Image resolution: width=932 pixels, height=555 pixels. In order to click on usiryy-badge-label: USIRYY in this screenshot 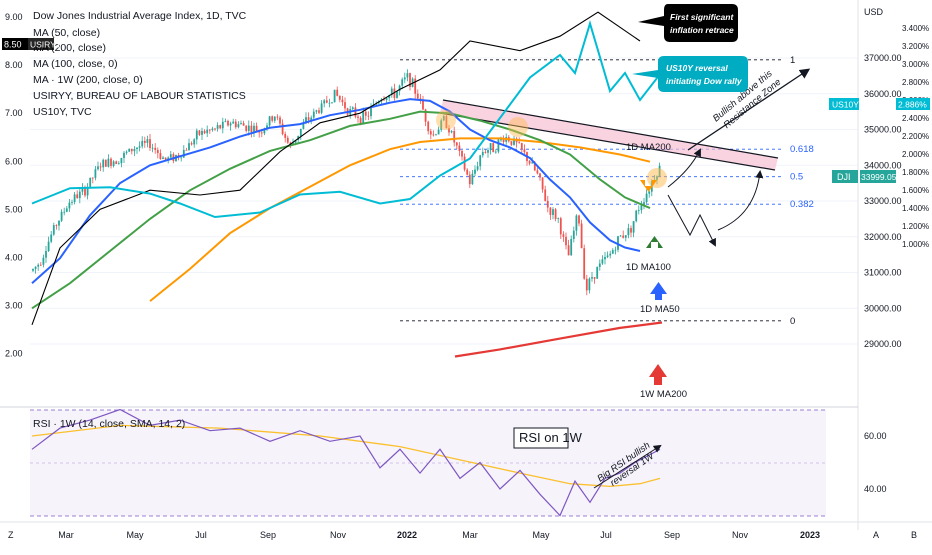, I will do `click(46, 45)`.